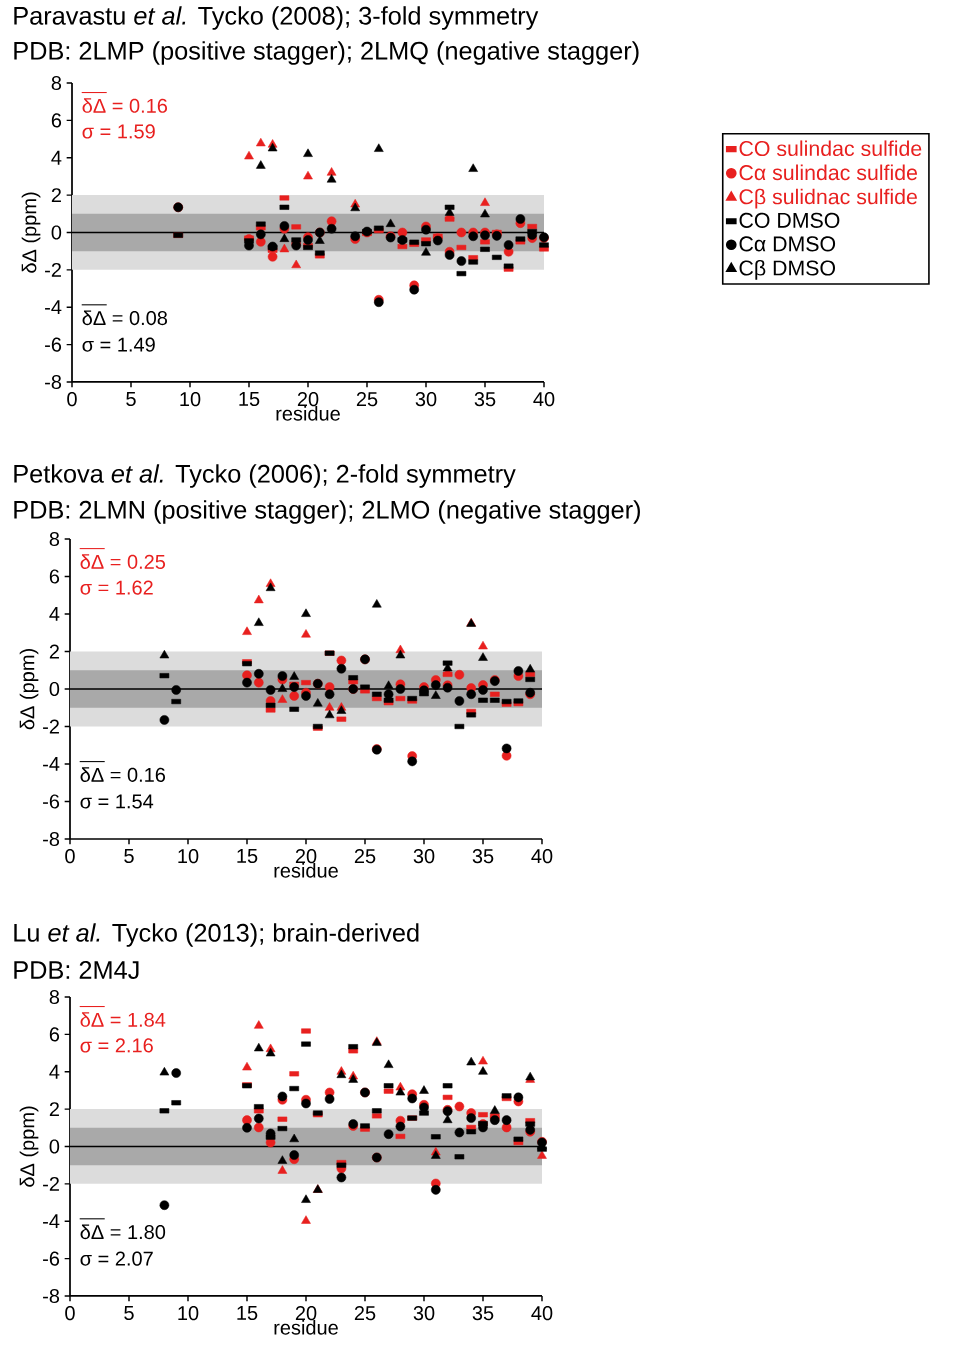 The image size is (970, 1352). Describe the element at coordinates (76, 970) in the screenshot. I see `chart-subtitle: PDB: 2M4J` at that location.